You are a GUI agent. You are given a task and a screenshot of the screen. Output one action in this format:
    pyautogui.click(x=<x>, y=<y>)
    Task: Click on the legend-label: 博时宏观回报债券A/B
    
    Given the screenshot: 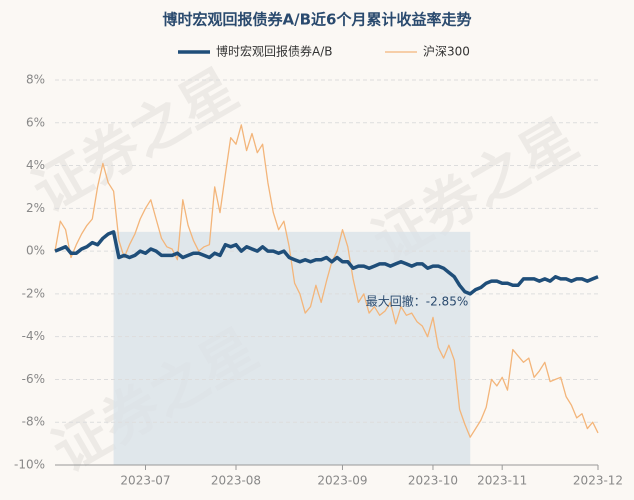 What is the action you would take?
    pyautogui.click(x=274, y=51)
    